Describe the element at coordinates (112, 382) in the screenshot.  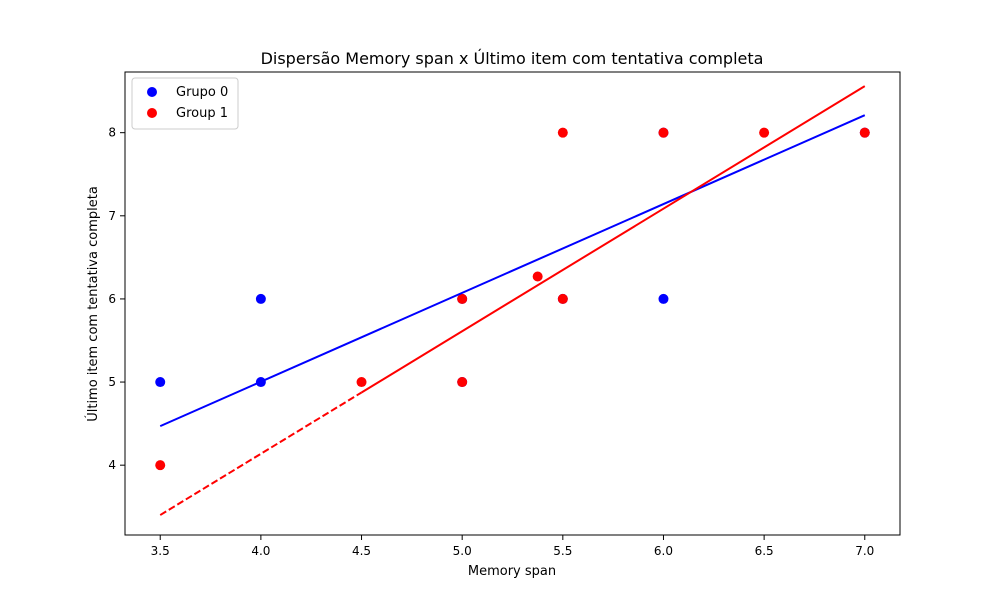
I see `y-tick-label: 5` at that location.